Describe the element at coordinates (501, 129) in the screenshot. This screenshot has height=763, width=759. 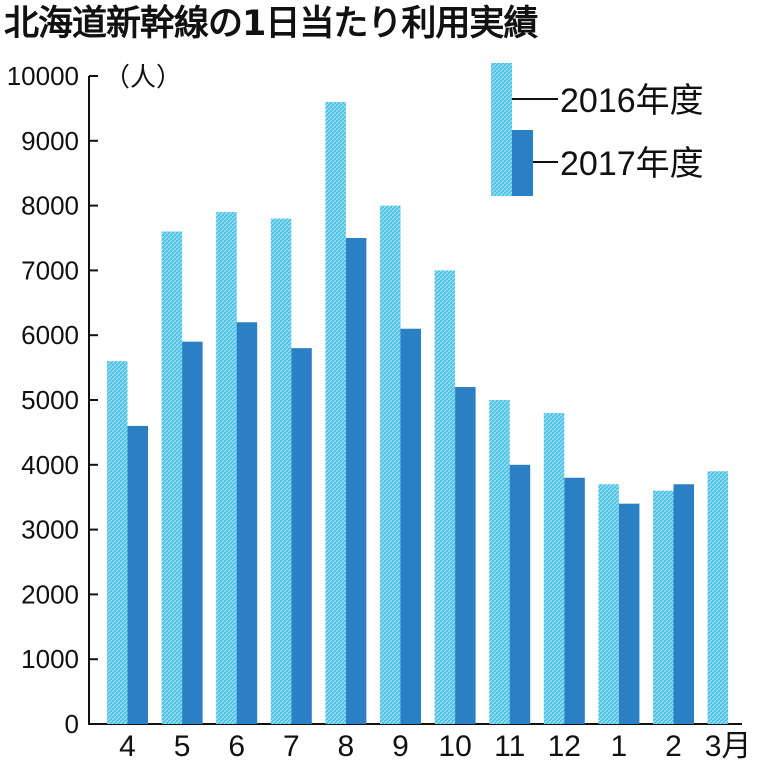
I see `legend-swatch-2016` at that location.